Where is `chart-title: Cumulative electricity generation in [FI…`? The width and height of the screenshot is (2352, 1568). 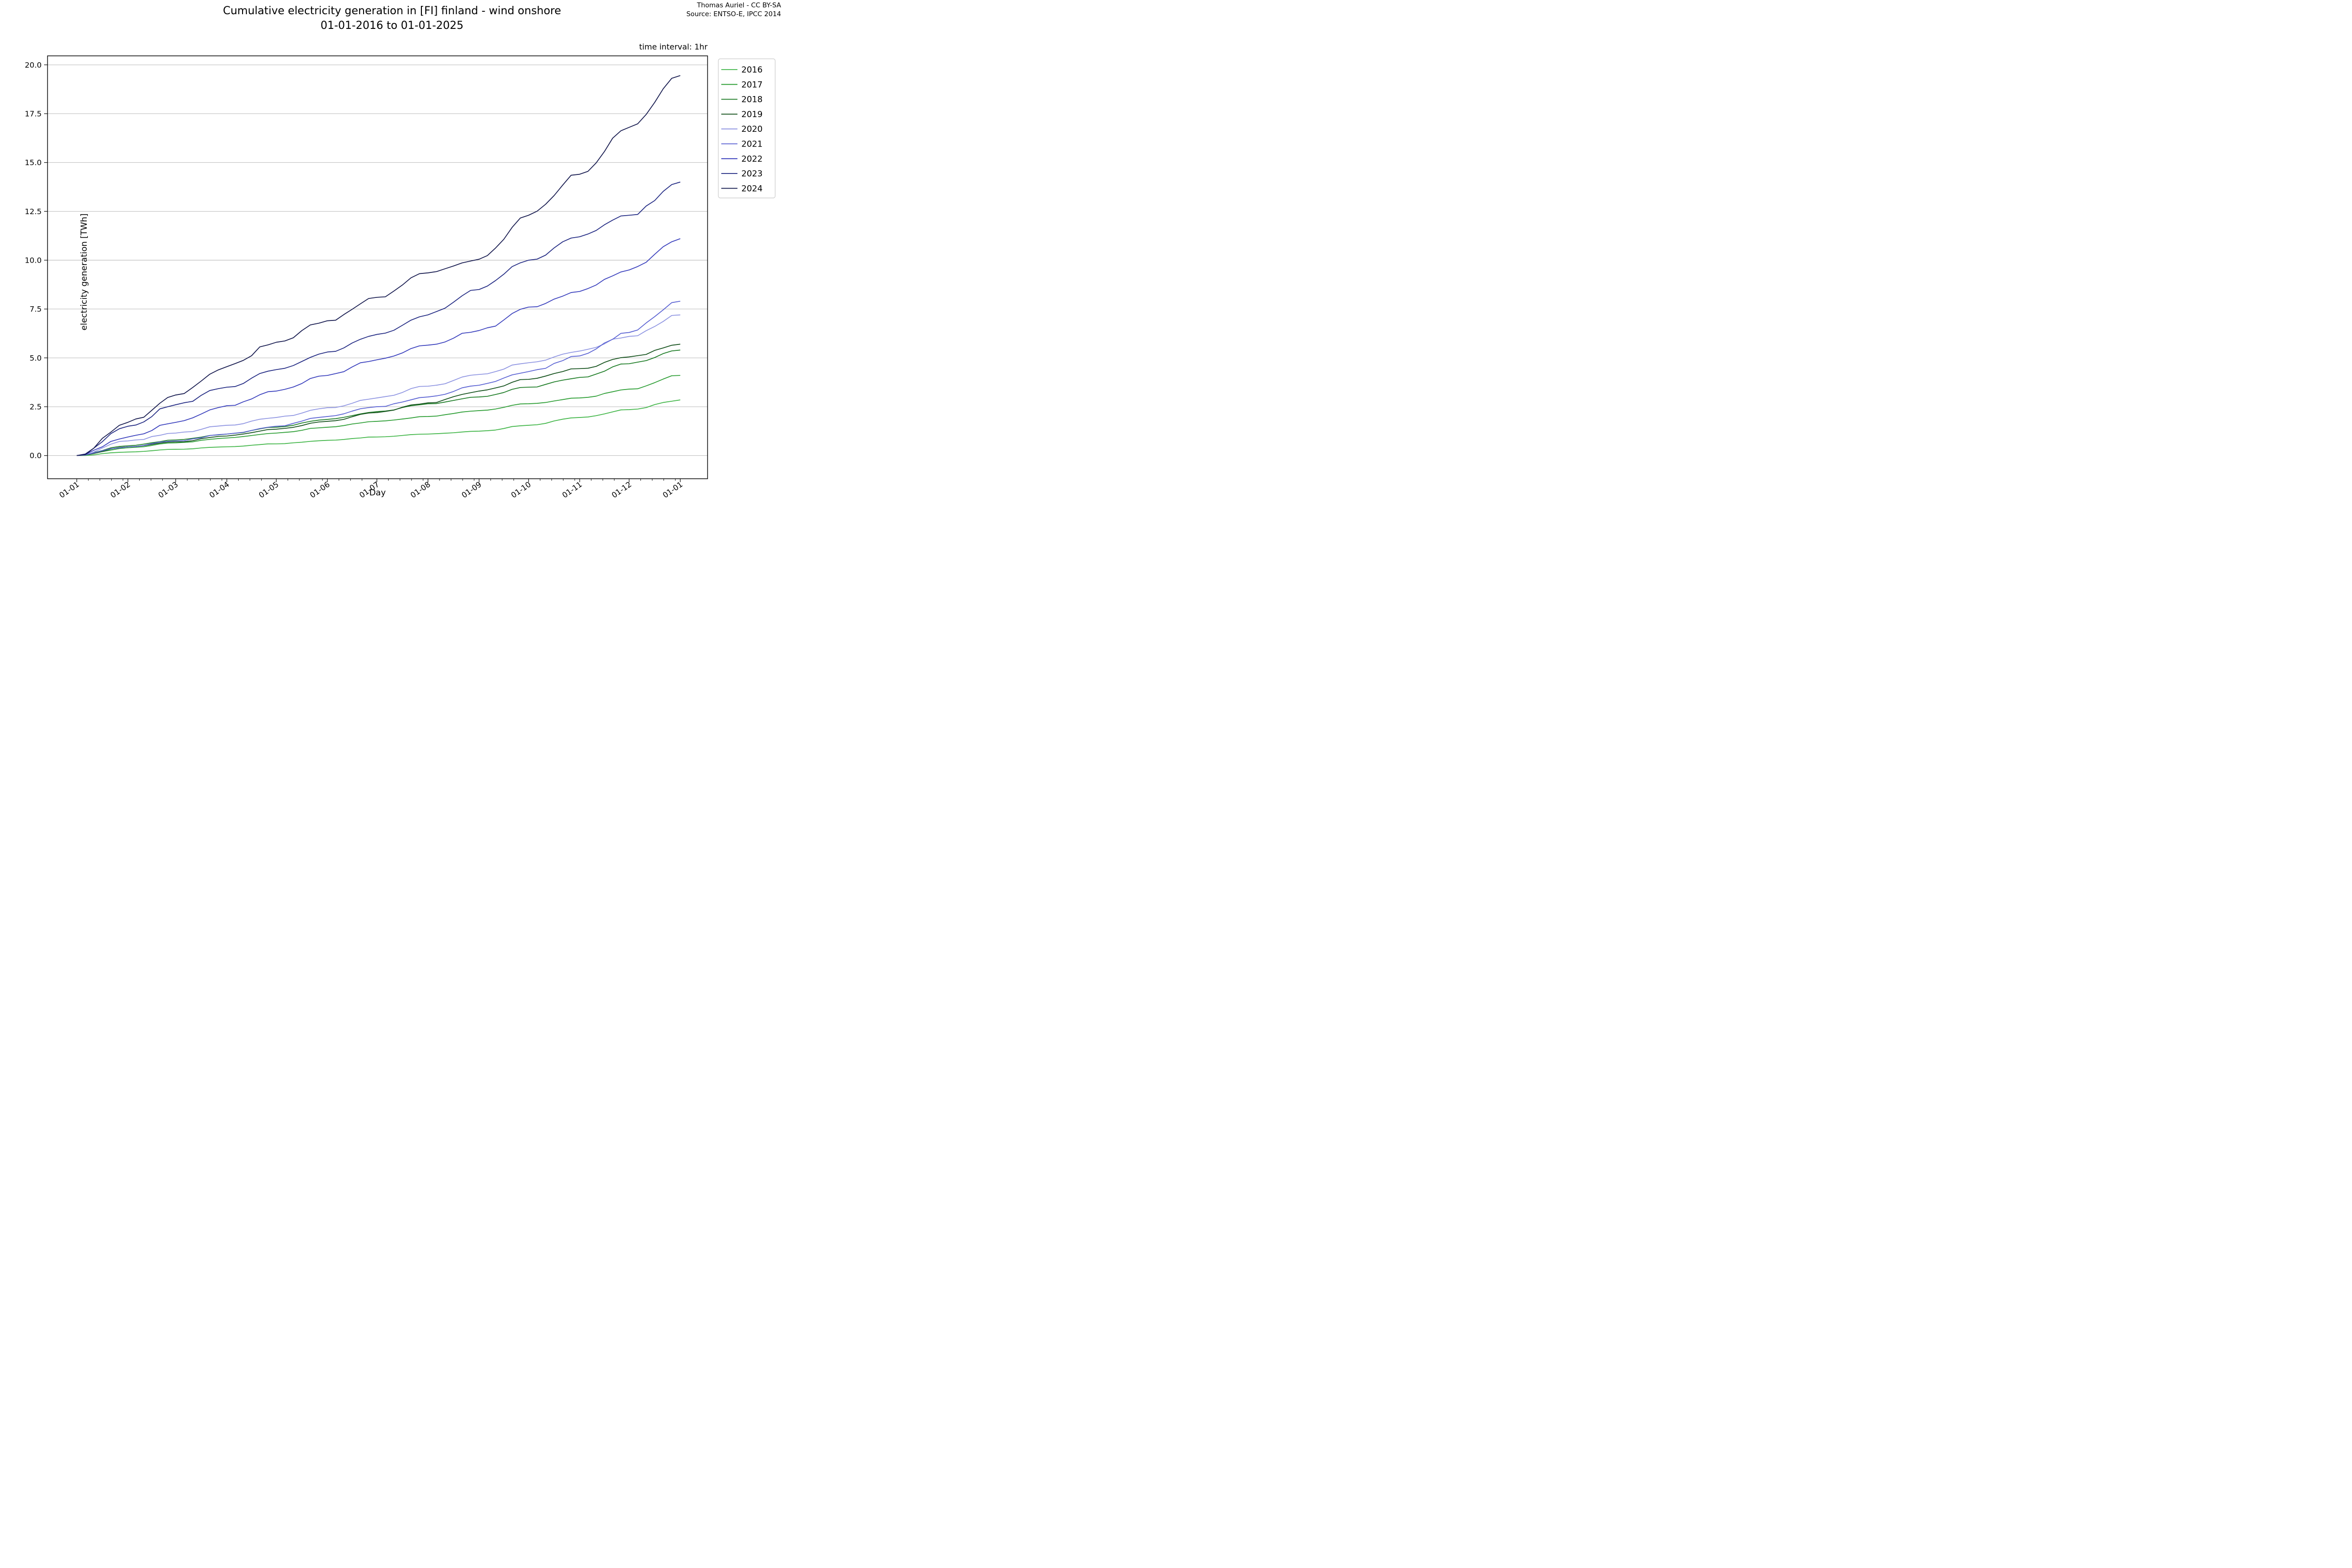 chart-title: Cumulative electricity generation in [FI… is located at coordinates (392, 18).